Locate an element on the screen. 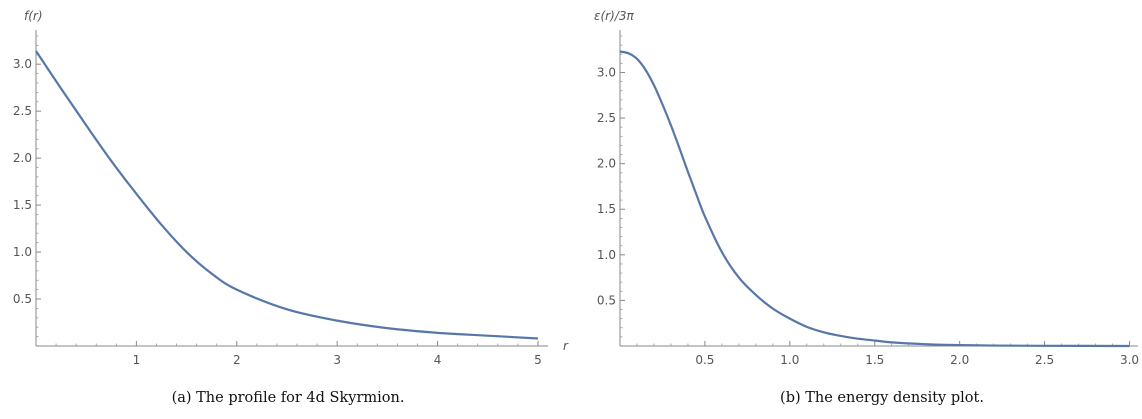  y-axis-label: f(r) is located at coordinates (33, 16).